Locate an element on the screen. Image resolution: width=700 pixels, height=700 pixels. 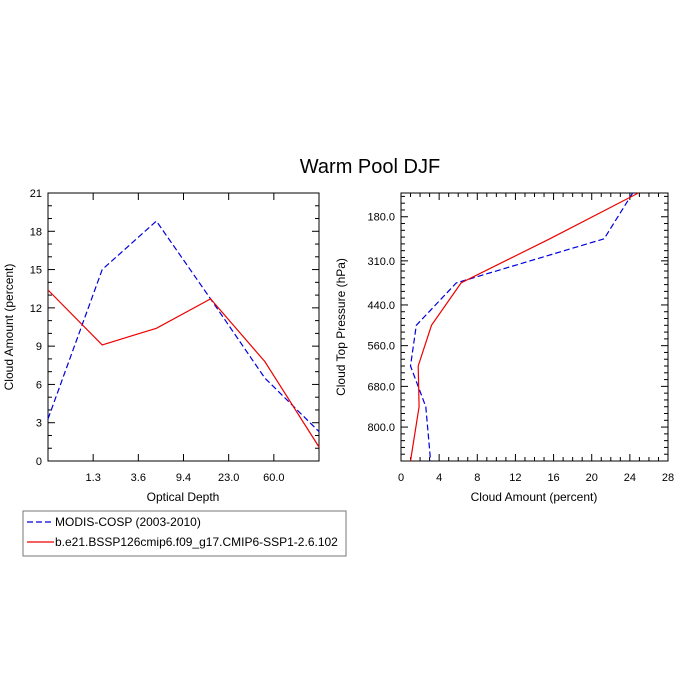
right-x-tick-label: 24 is located at coordinates (630, 478).